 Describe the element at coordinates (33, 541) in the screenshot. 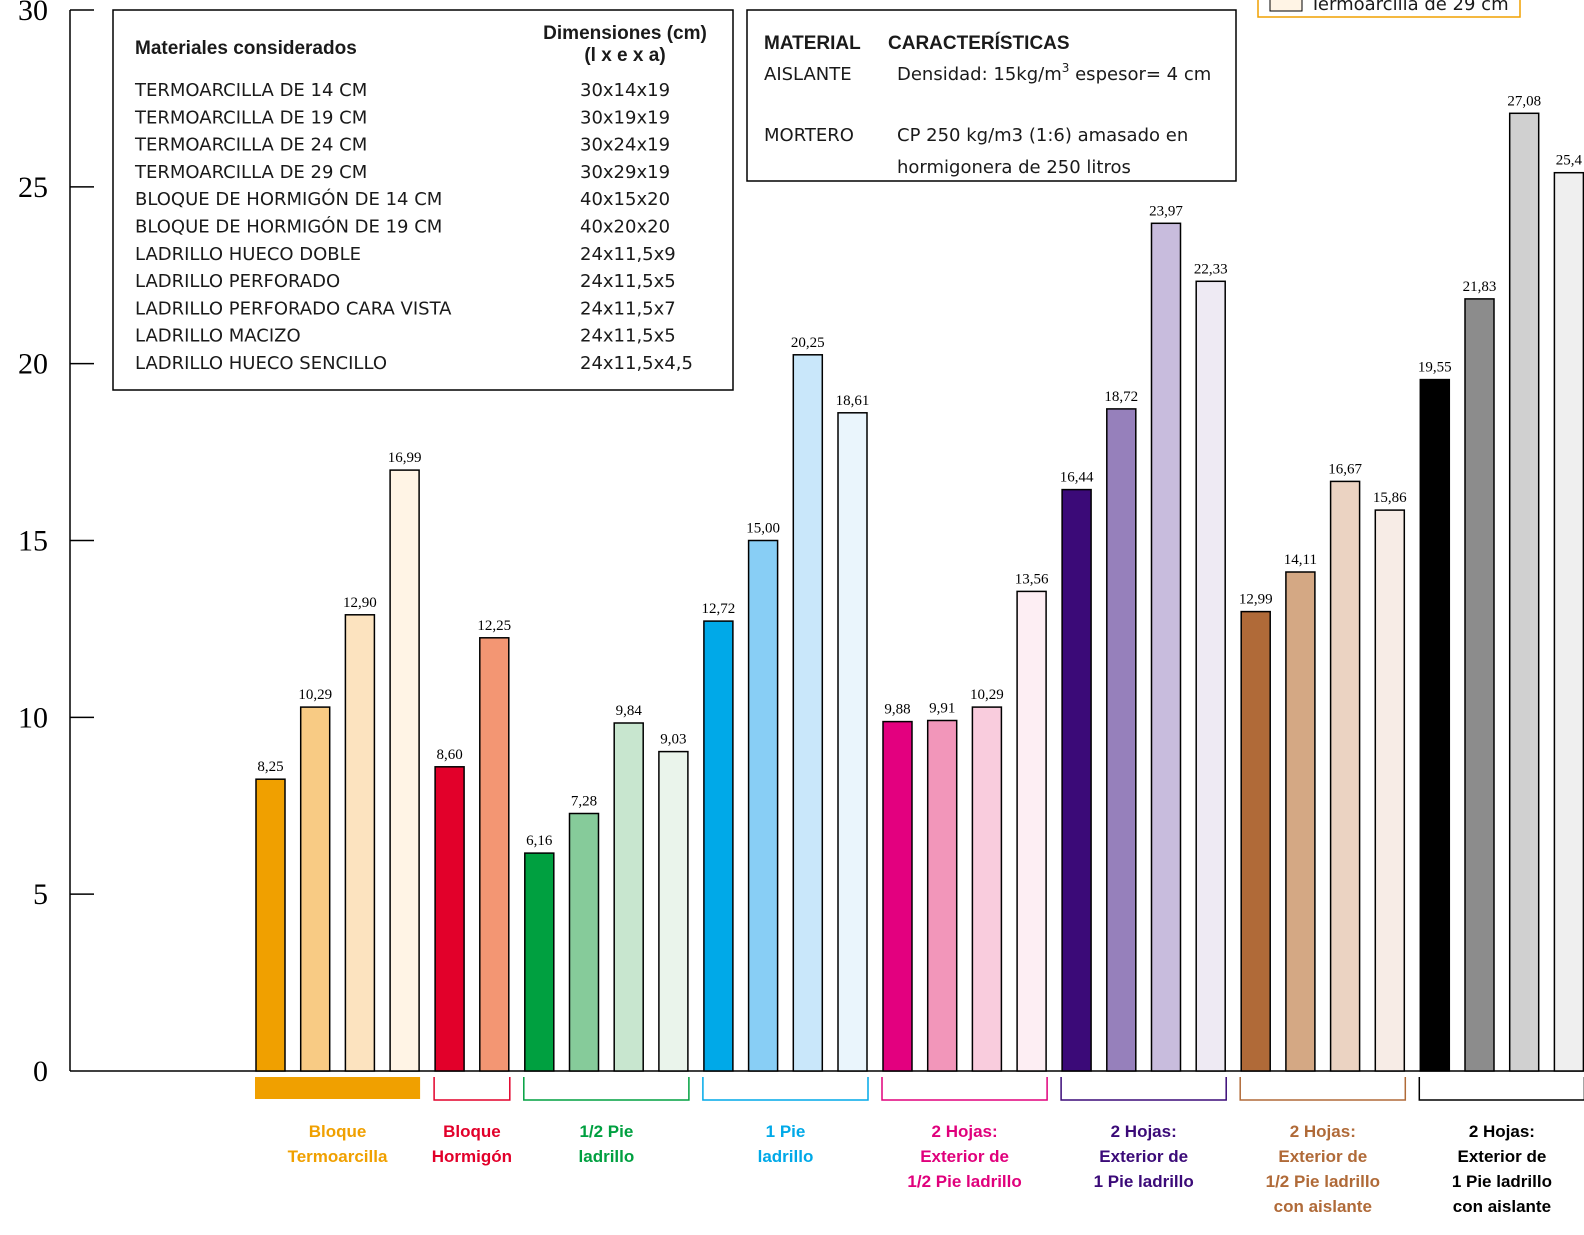

I see `y-tick-label: 15` at that location.